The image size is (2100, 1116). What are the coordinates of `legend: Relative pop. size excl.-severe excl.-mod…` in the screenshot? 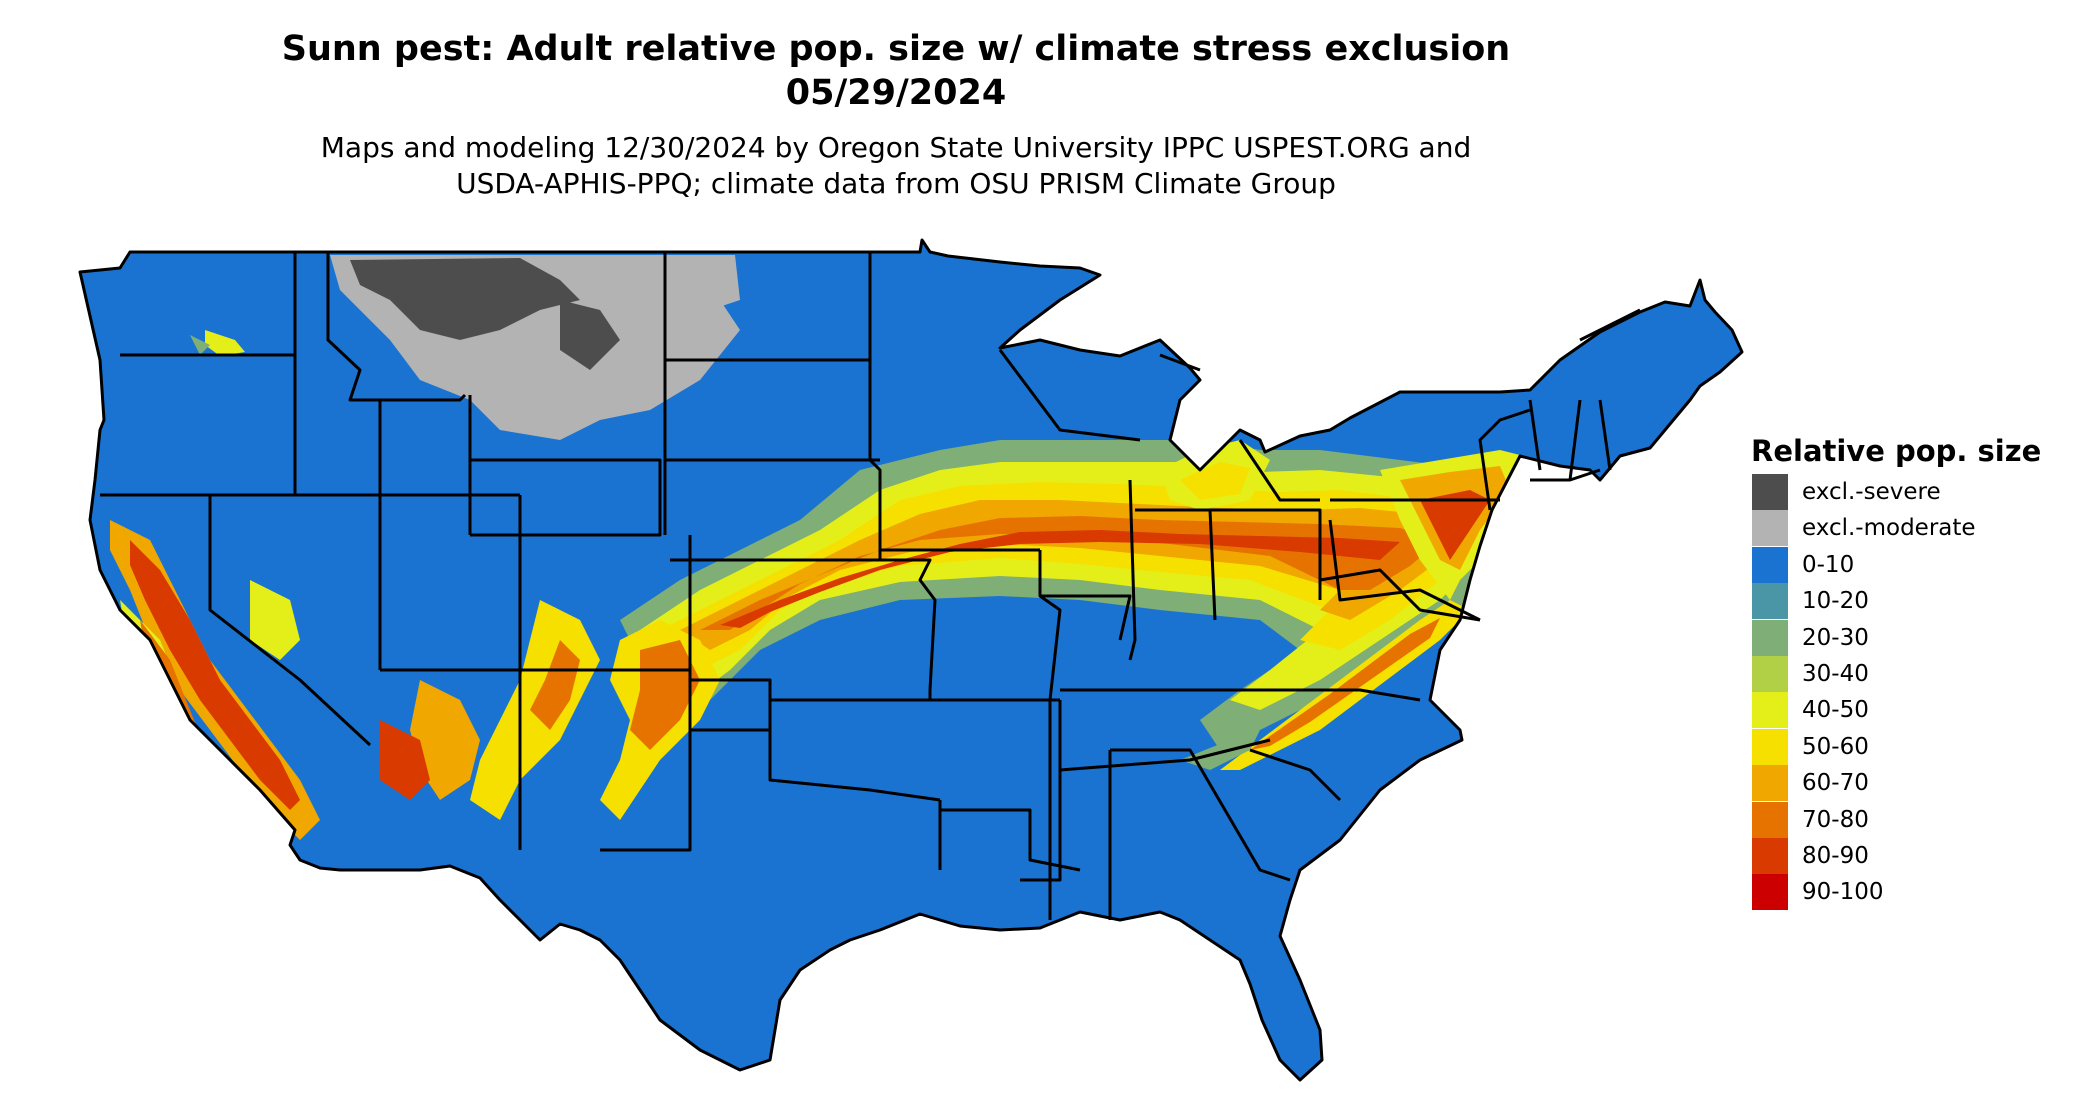 It's located at (1910, 671).